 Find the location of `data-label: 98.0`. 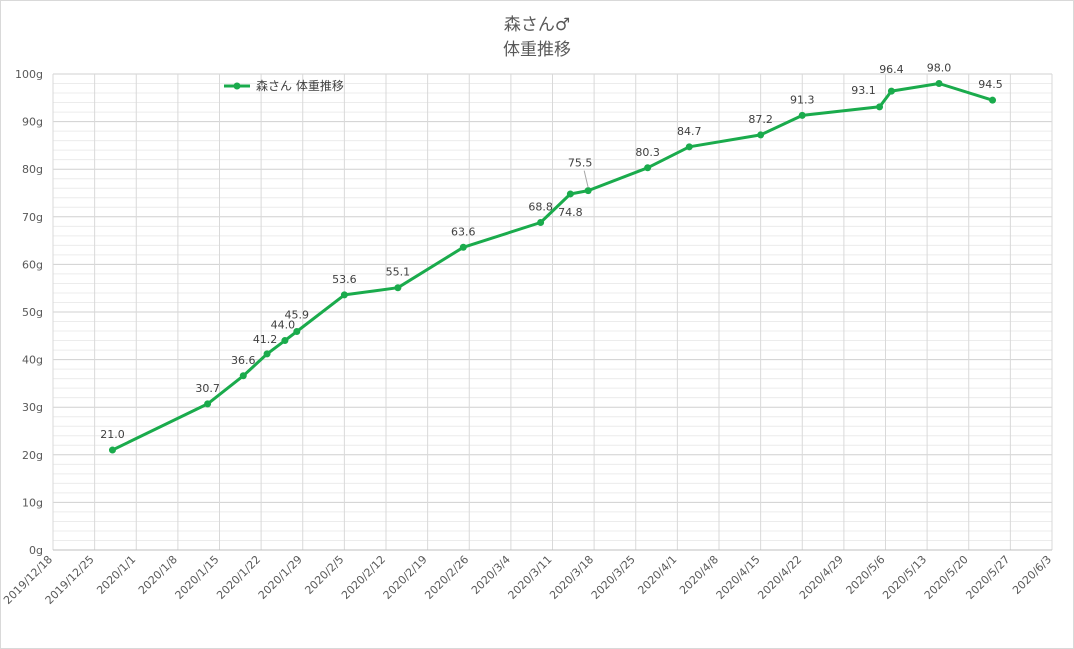

data-label: 98.0 is located at coordinates (939, 68).